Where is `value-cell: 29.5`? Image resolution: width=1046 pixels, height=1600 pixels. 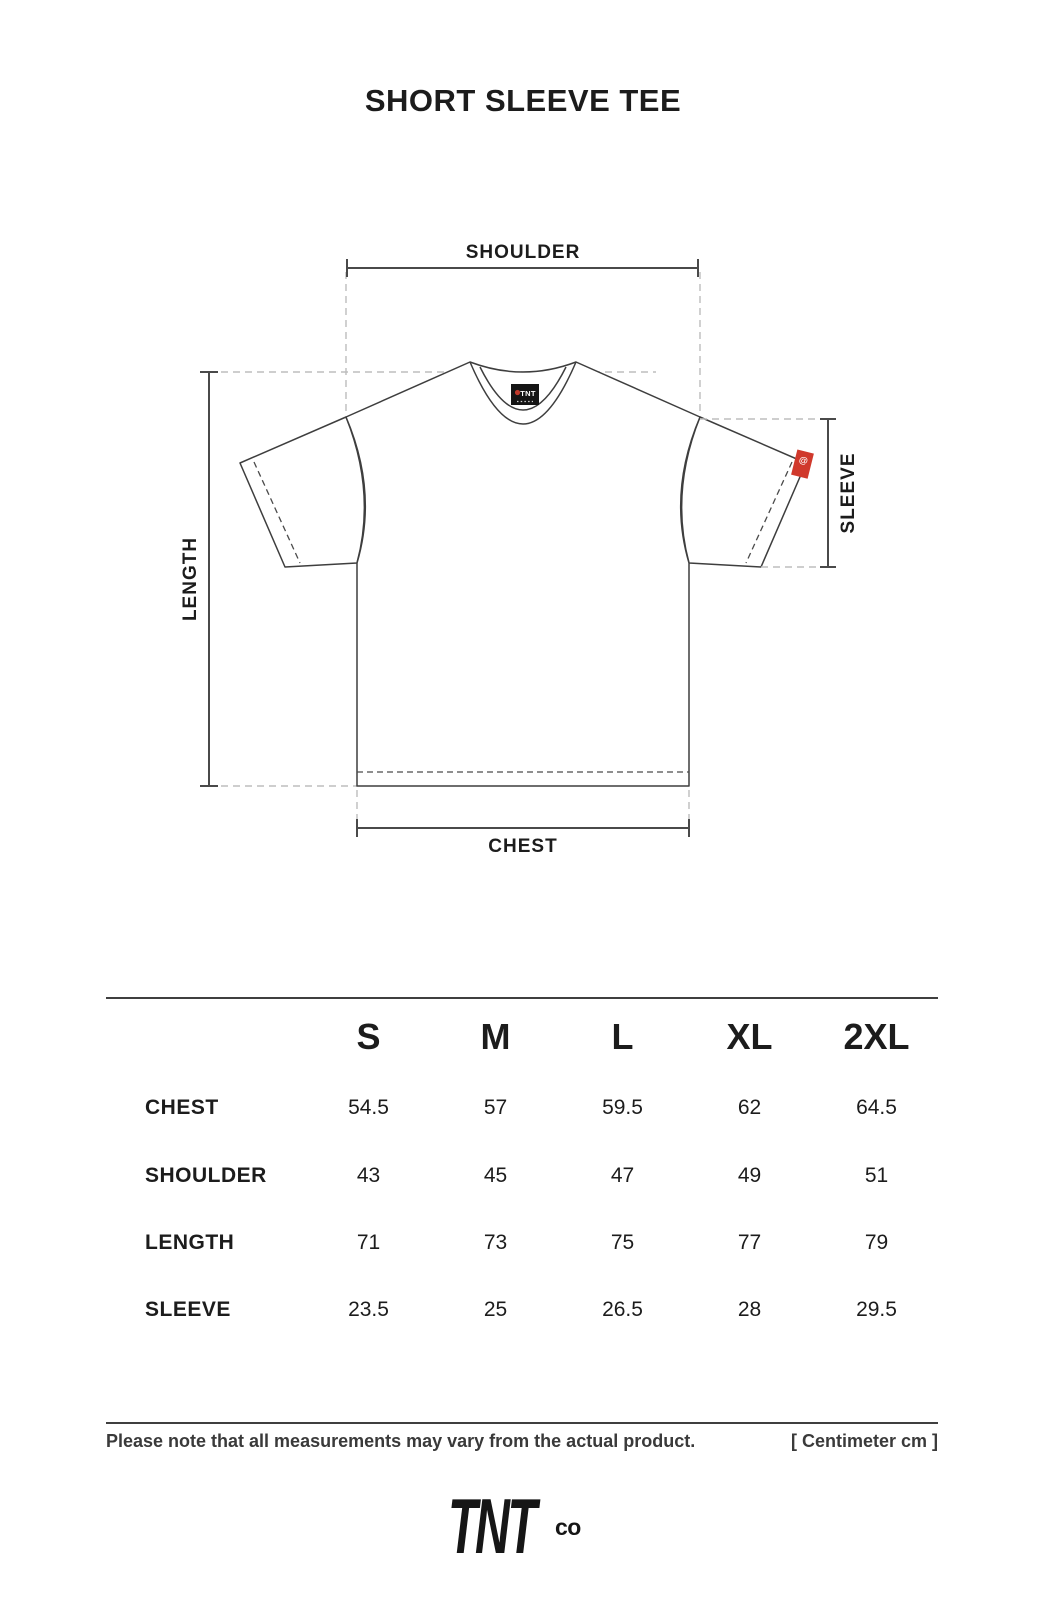
value-cell: 29.5 is located at coordinates (876, 1309).